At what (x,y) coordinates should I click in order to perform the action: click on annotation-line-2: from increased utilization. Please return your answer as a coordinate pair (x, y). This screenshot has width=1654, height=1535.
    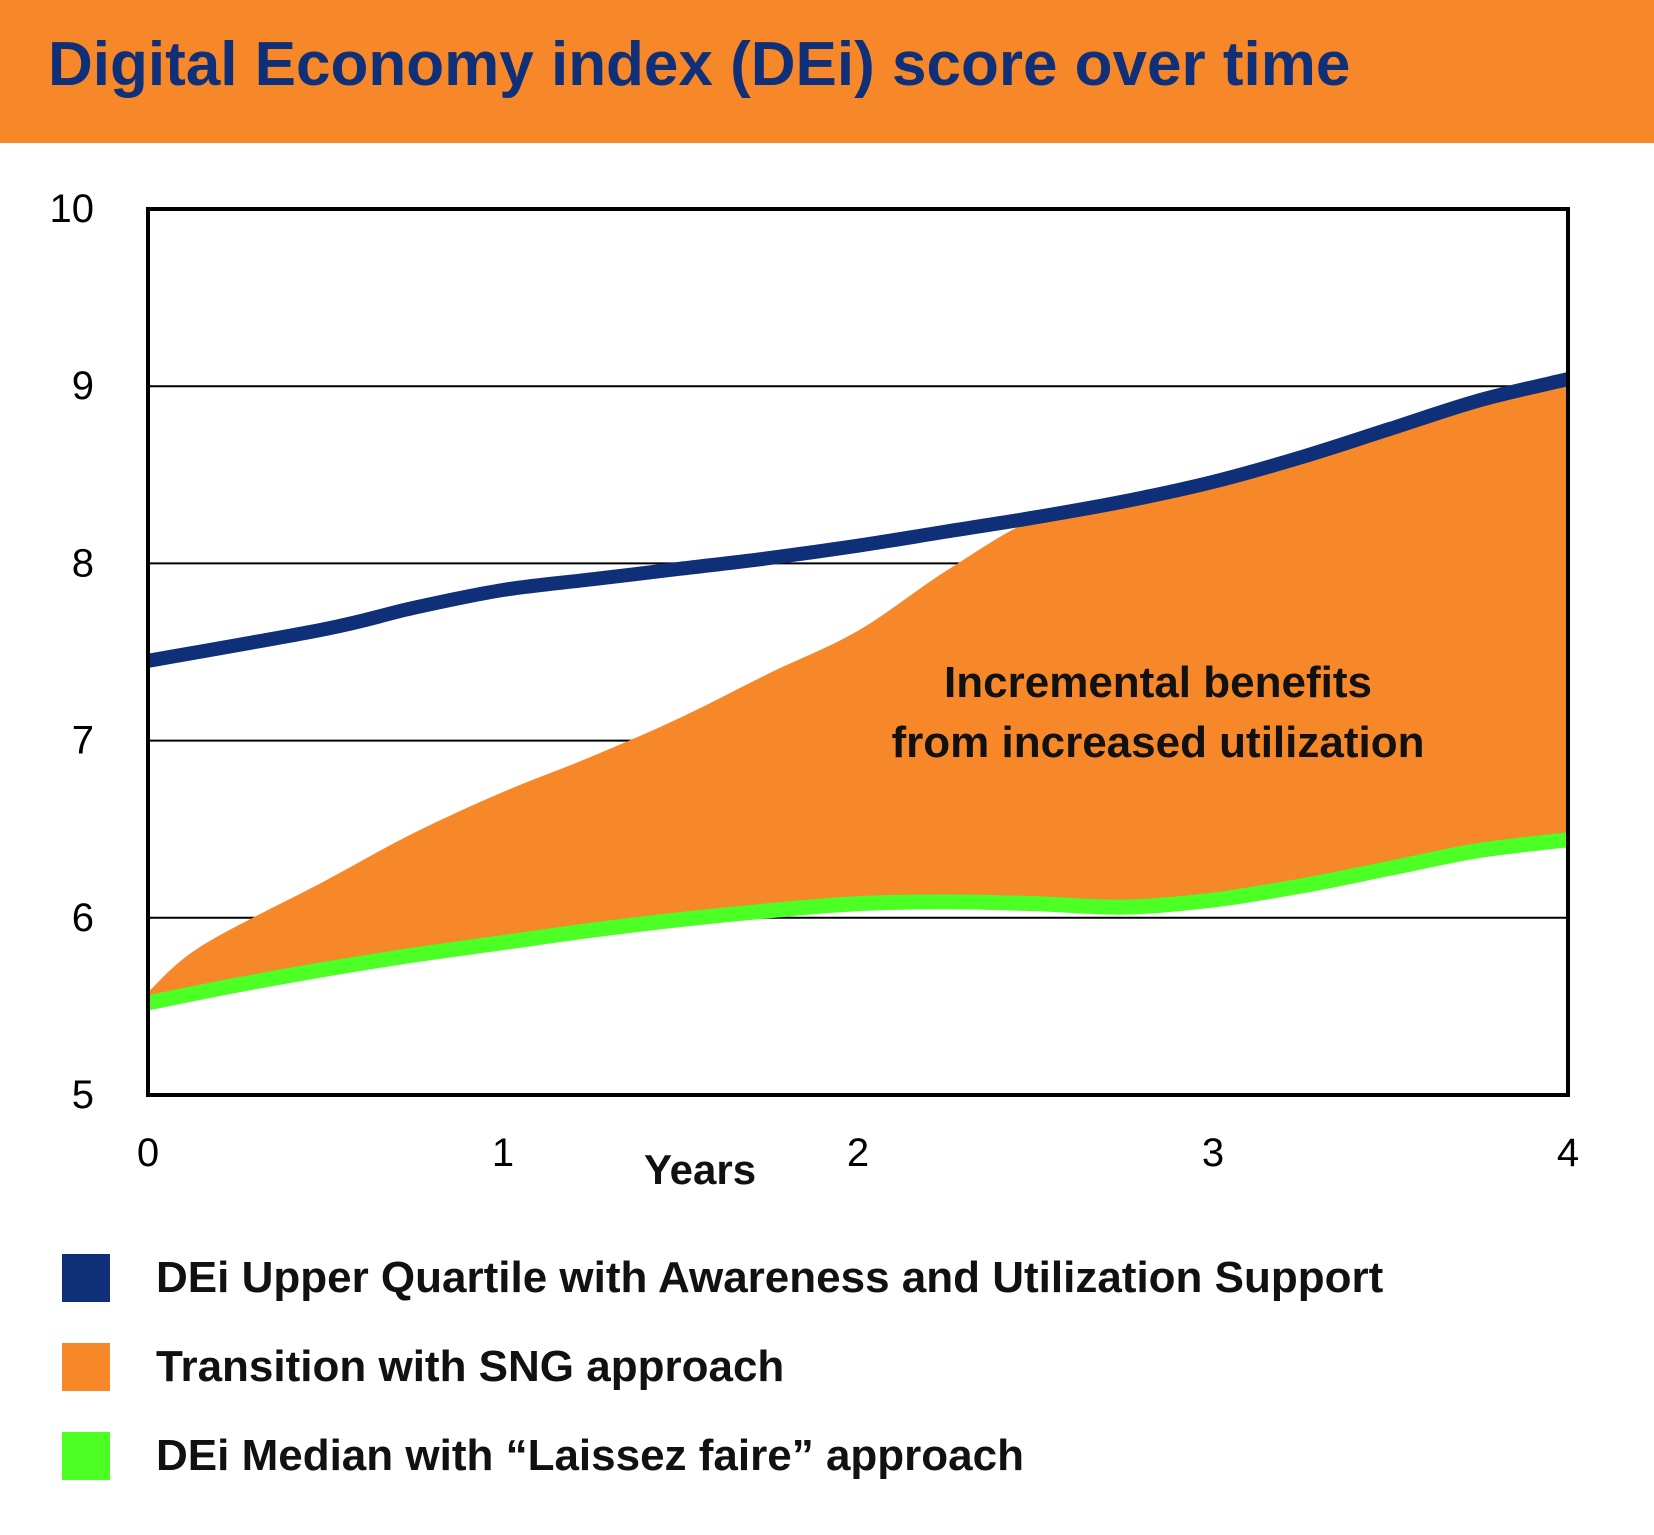
    Looking at the image, I should click on (1158, 742).